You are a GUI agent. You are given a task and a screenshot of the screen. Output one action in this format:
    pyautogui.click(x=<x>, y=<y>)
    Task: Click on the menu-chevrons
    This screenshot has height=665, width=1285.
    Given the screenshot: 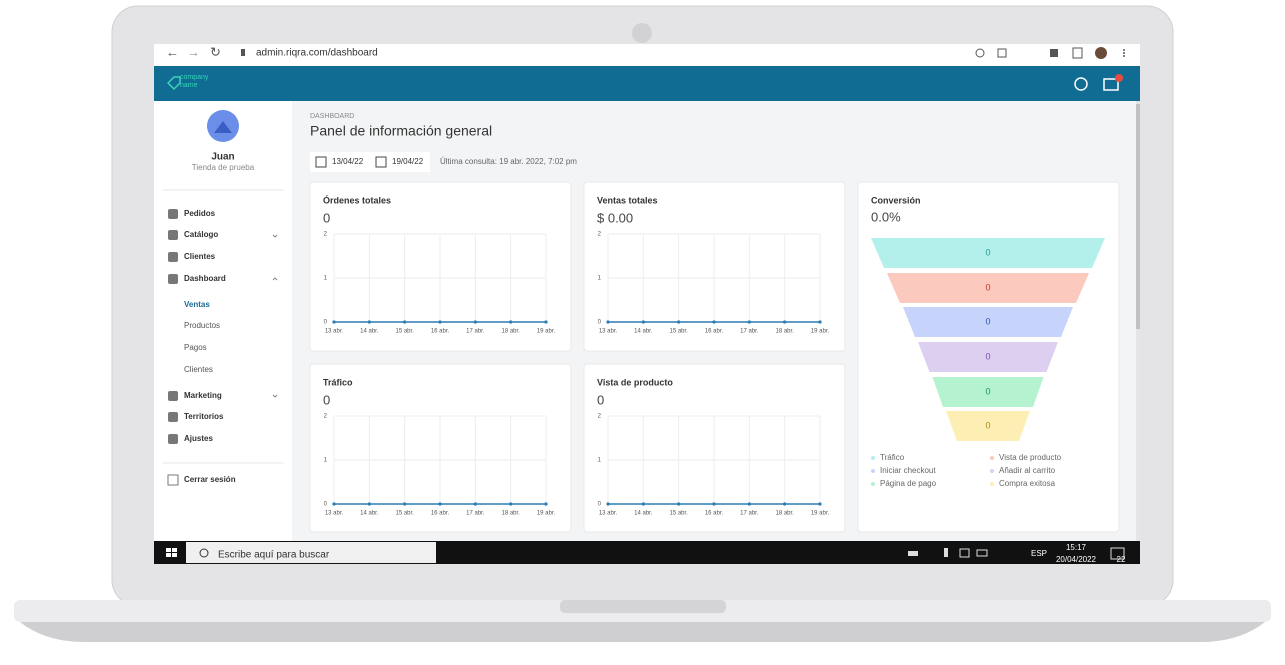 What is the action you would take?
    pyautogui.click(x=275, y=316)
    